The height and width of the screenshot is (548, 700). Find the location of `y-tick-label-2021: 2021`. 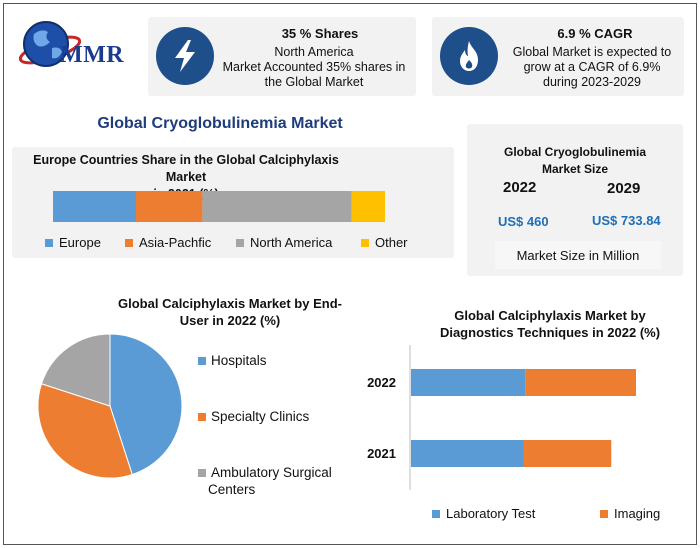

y-tick-label-2021: 2021 is located at coordinates (381, 453).